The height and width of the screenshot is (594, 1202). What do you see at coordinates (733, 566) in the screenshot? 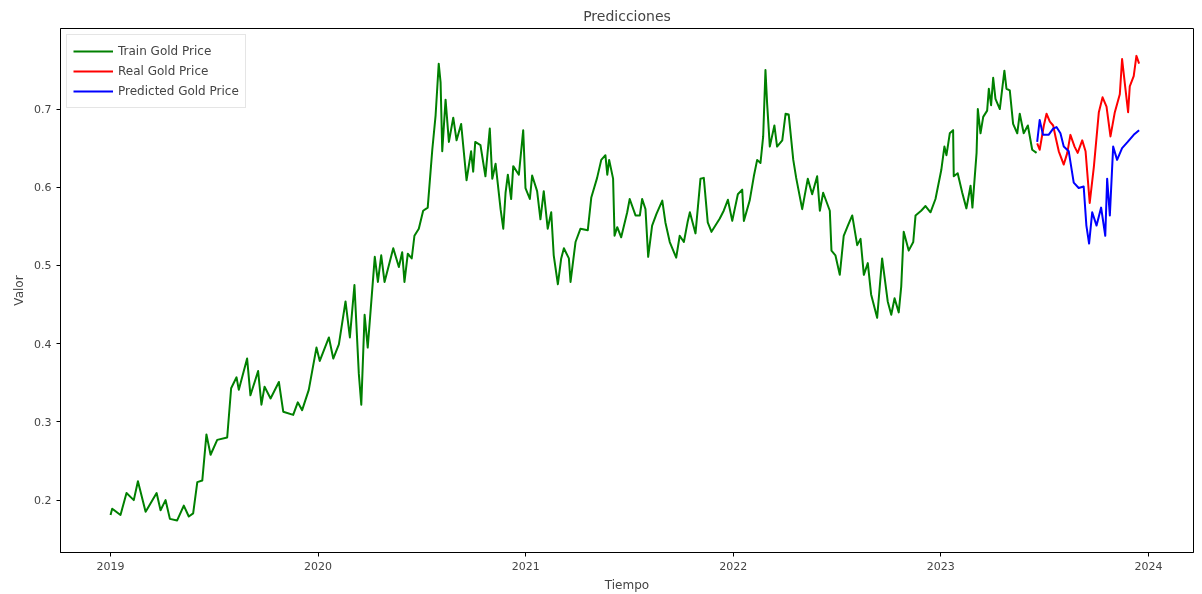
I see `x-tick-label: 2022` at bounding box center [733, 566].